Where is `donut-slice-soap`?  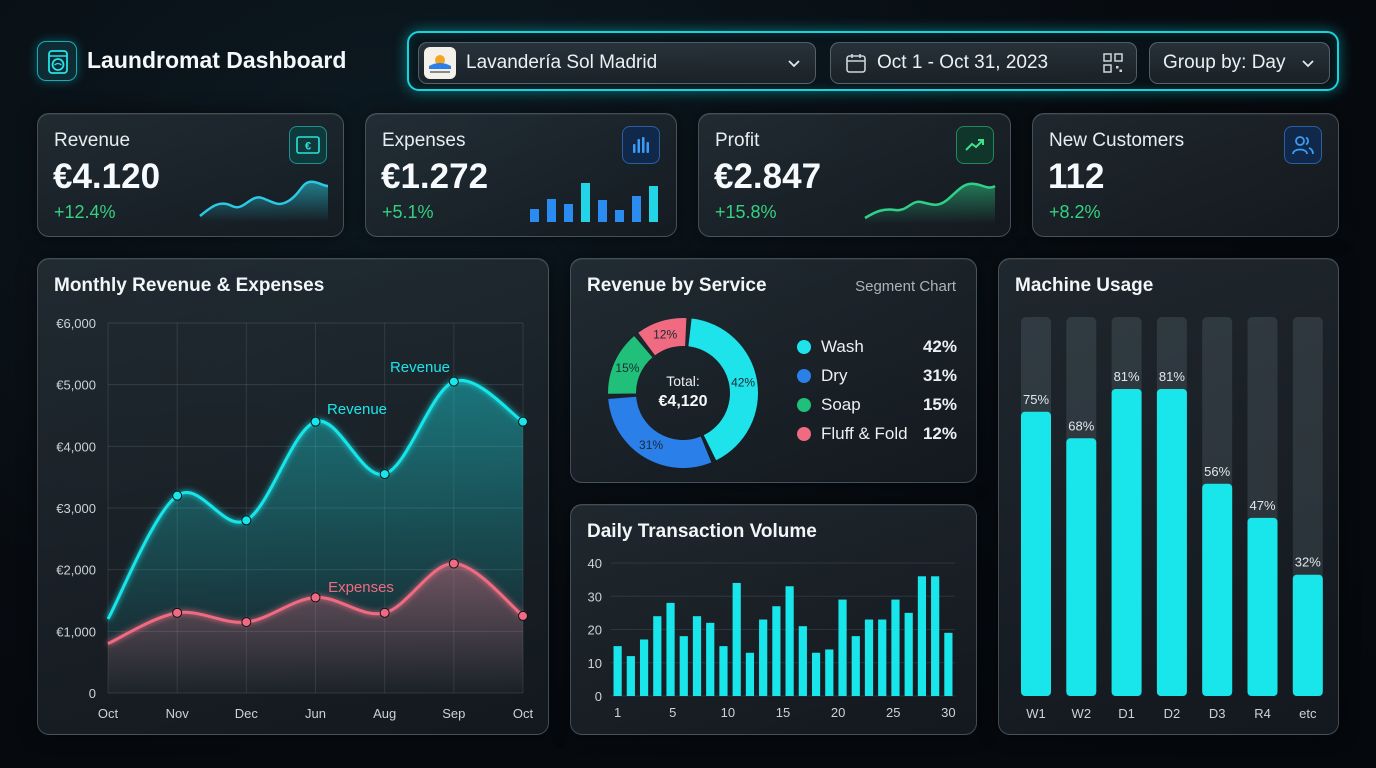
donut-slice-soap is located at coordinates (630, 365).